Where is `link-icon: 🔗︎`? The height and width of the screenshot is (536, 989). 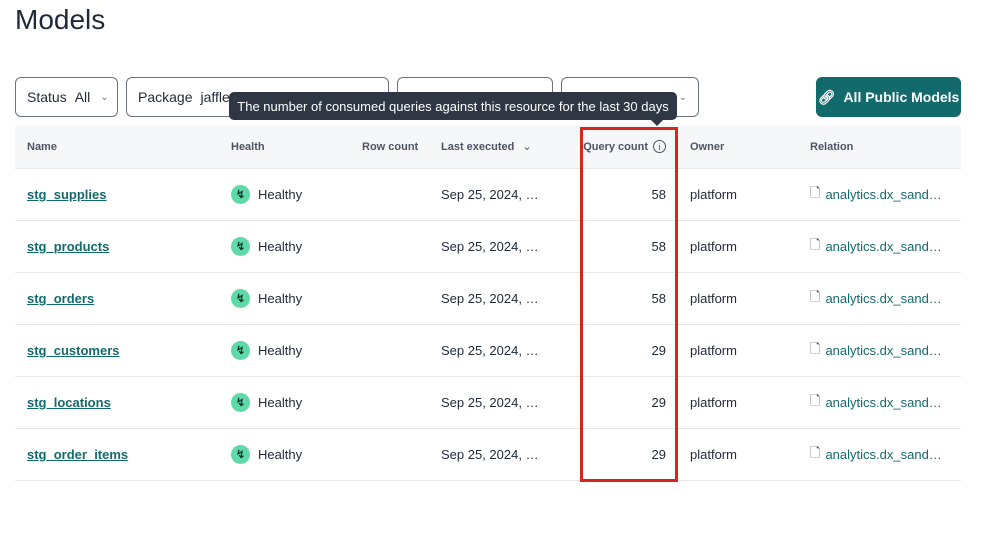 link-icon: 🔗︎ is located at coordinates (826, 96).